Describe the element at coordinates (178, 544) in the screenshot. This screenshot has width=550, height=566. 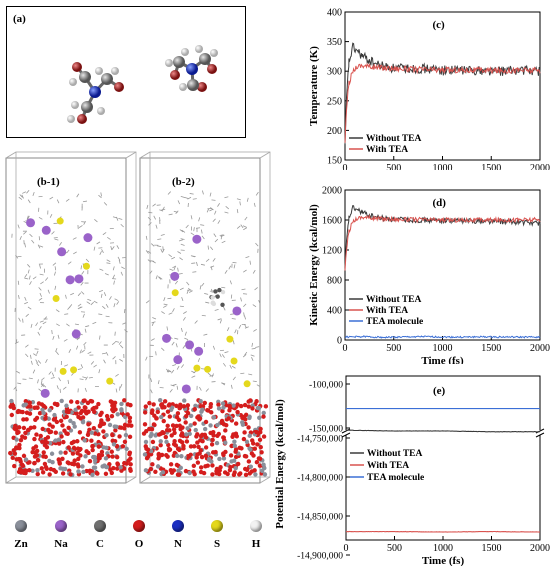
I see `atom-label-n: N` at that location.